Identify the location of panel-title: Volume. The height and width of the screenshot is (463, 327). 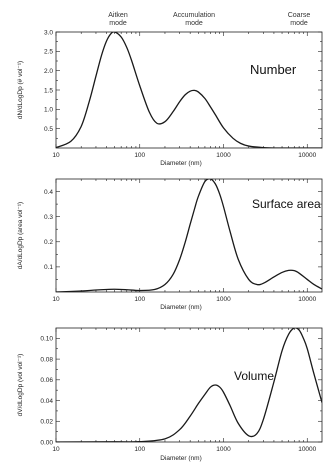
(254, 376).